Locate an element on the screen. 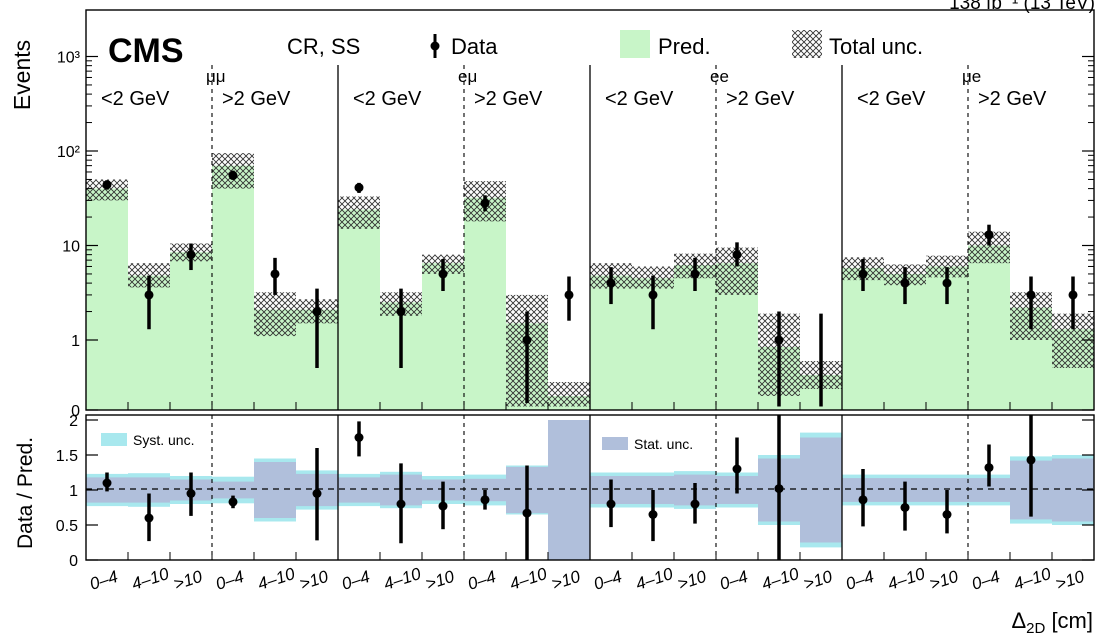  legend-stat-label: Stat. unc. is located at coordinates (663, 444).